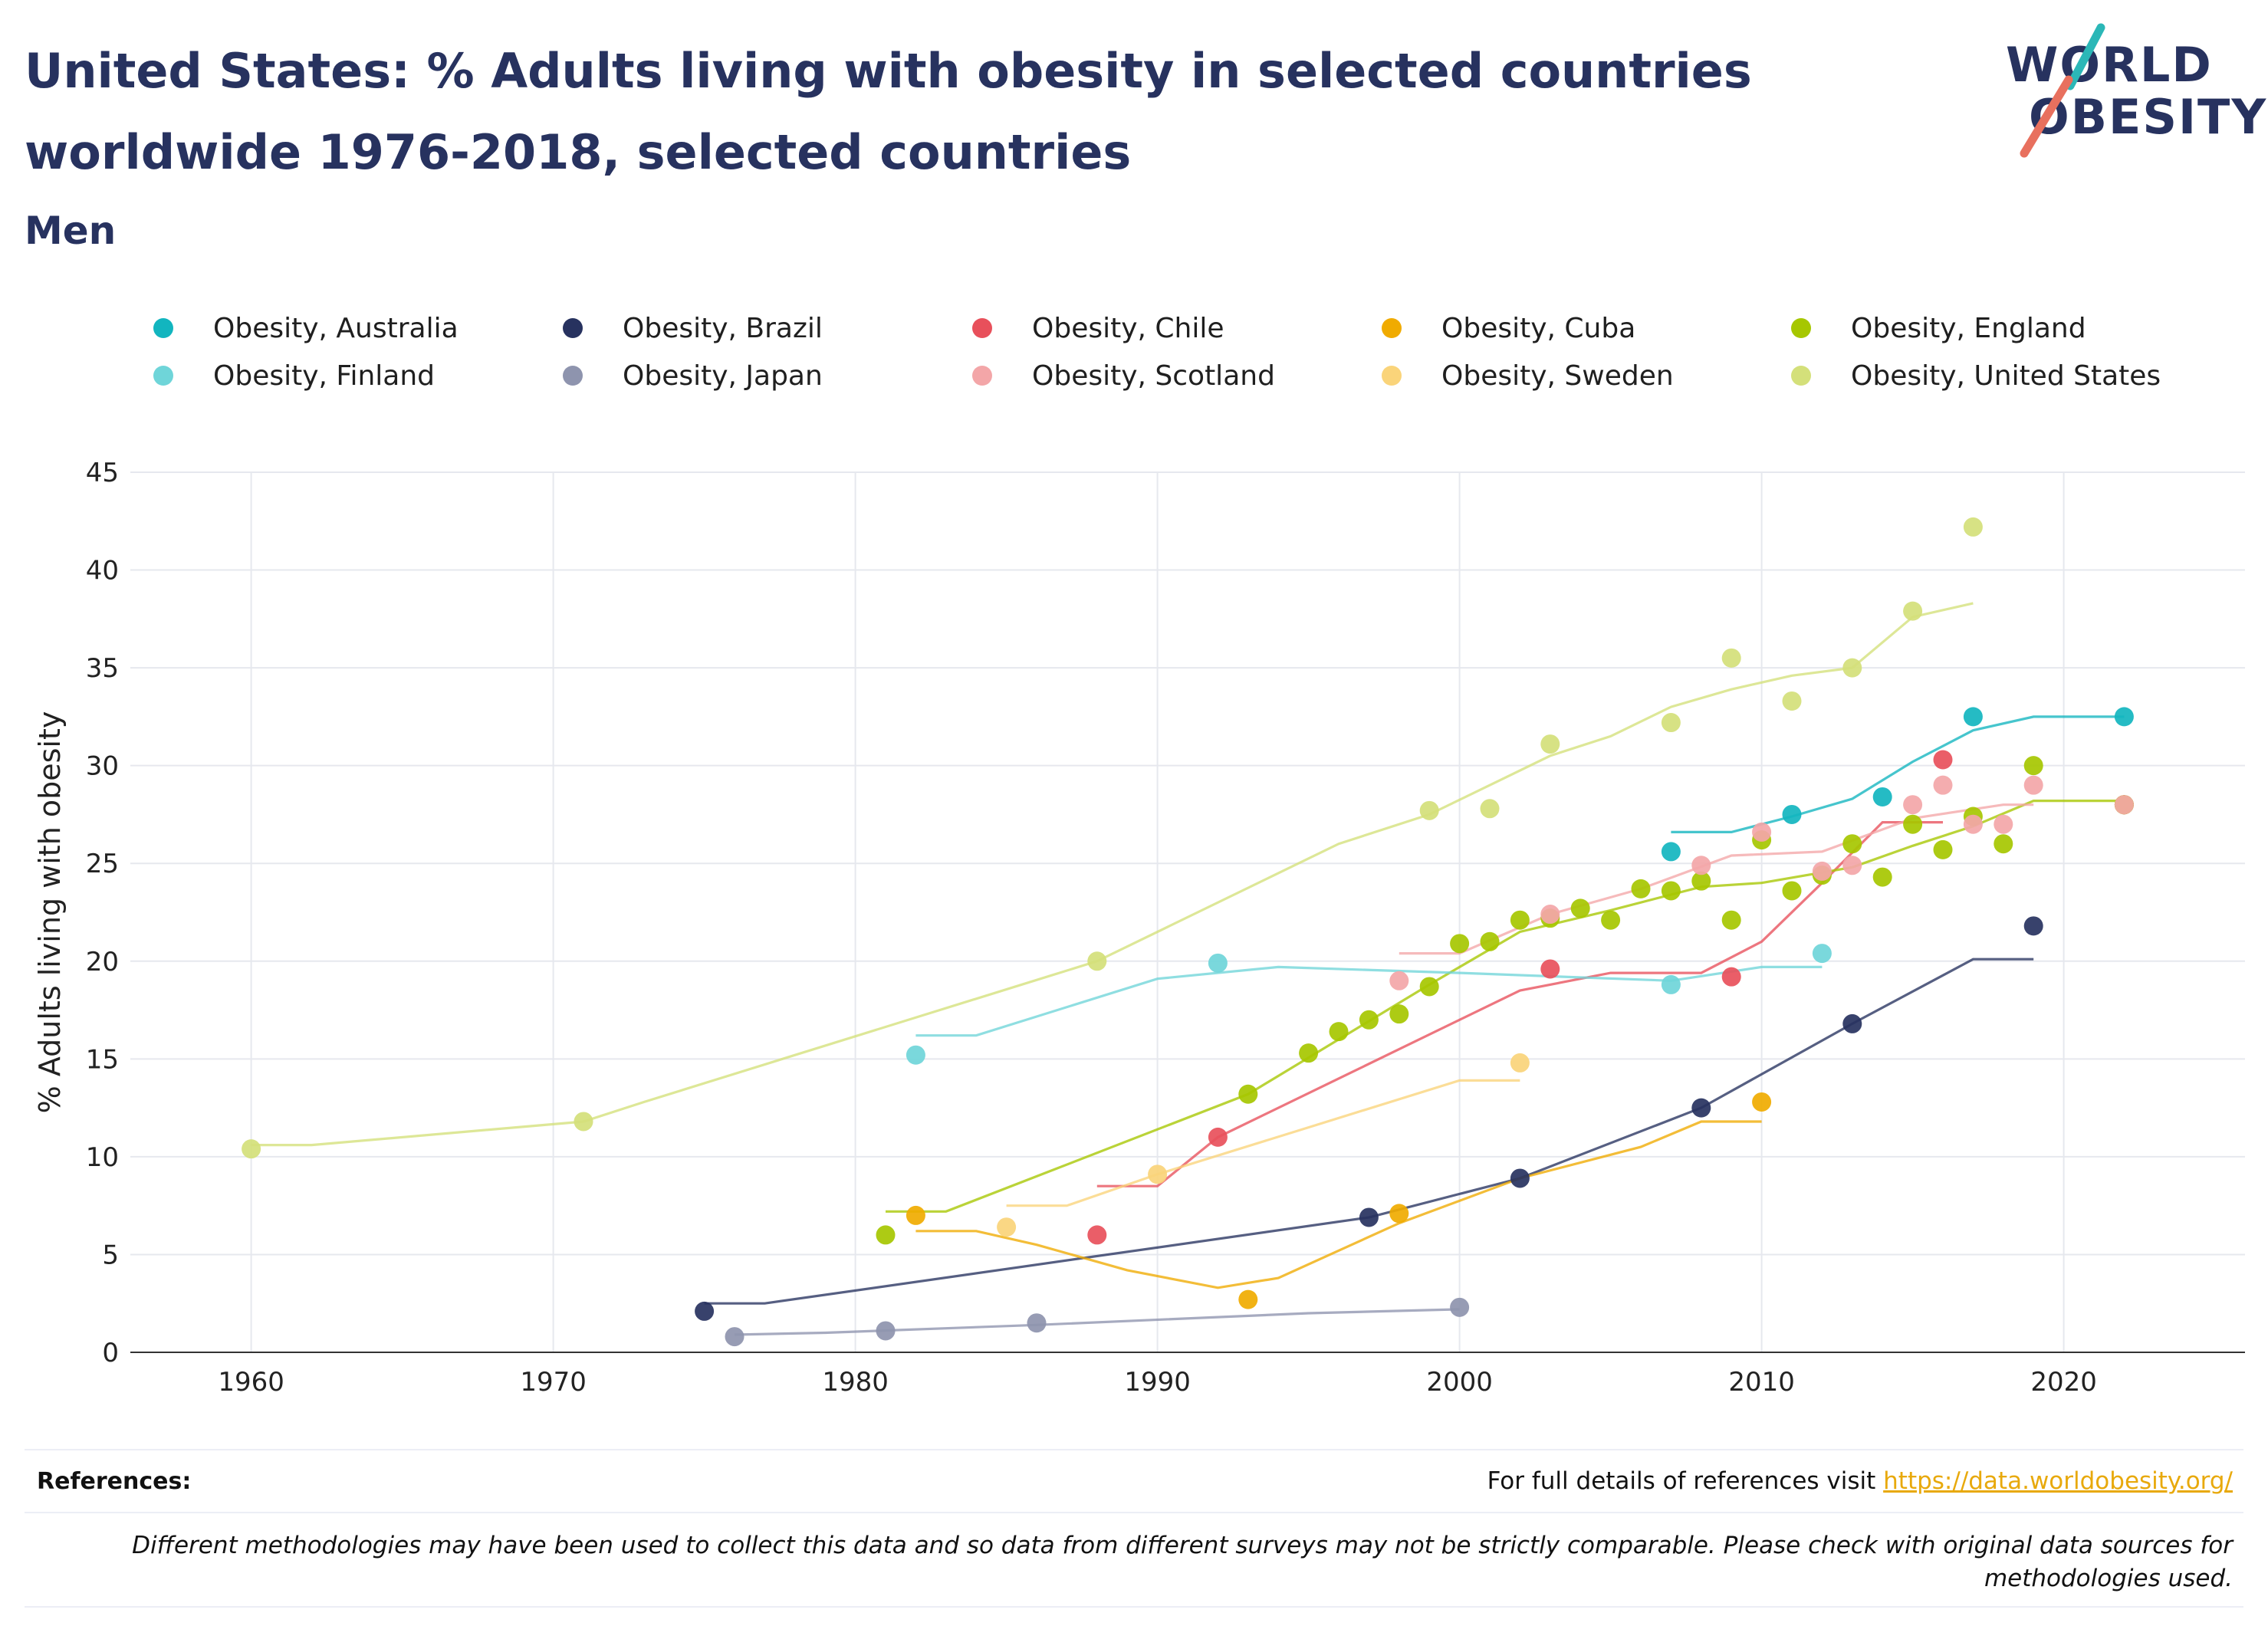 This screenshot has height=1649, width=2268. Describe the element at coordinates (1097, 961) in the screenshot. I see `data-point-obesity-united-states-1988` at that location.